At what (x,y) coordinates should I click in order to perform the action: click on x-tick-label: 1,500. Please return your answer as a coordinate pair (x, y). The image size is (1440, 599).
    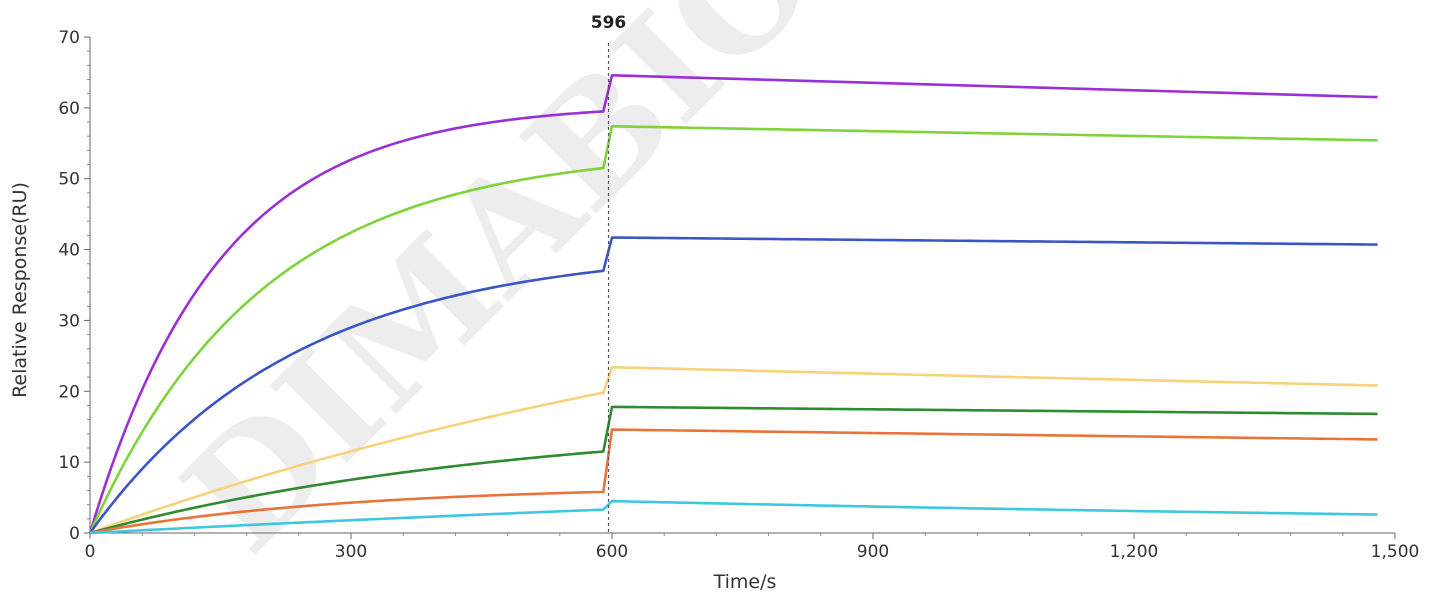
    Looking at the image, I should click on (1395, 552).